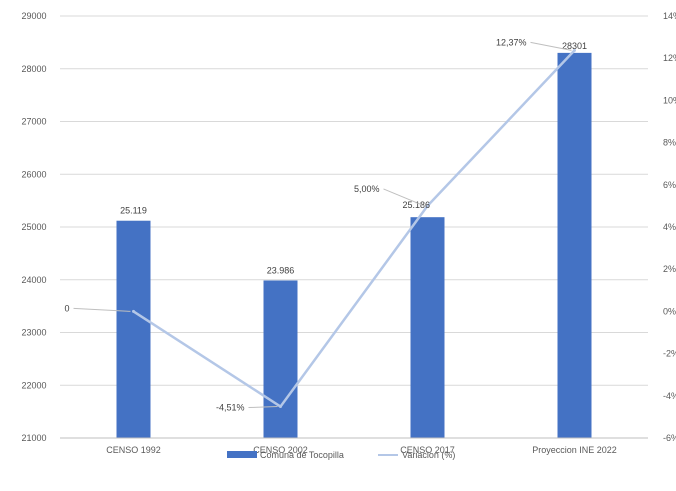 The image size is (676, 491). Describe the element at coordinates (511, 42) in the screenshot. I see `line-data-label: 12,37%` at that location.